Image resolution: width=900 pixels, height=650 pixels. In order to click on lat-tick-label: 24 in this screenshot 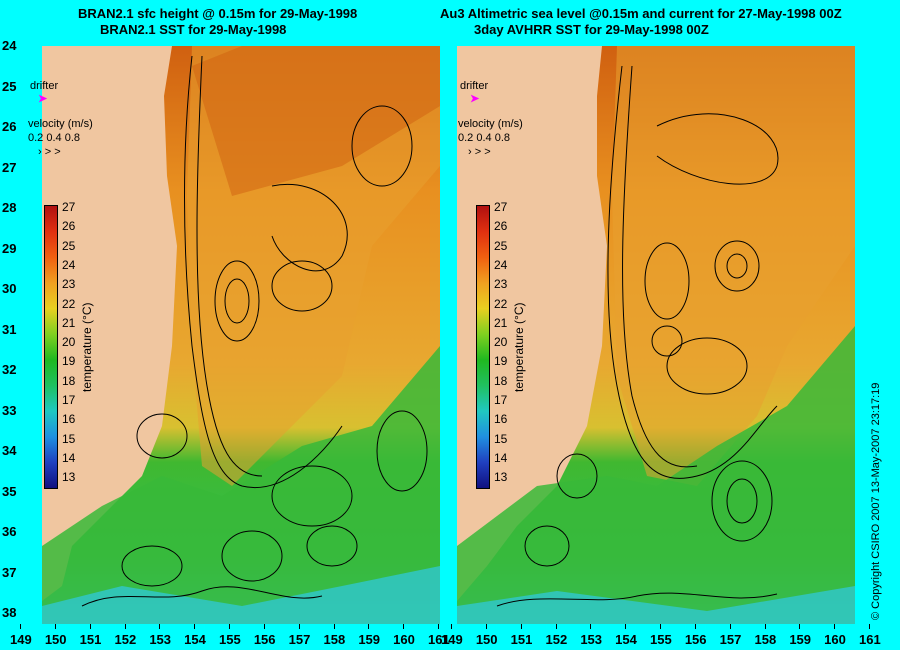, I will do `click(9, 45)`.